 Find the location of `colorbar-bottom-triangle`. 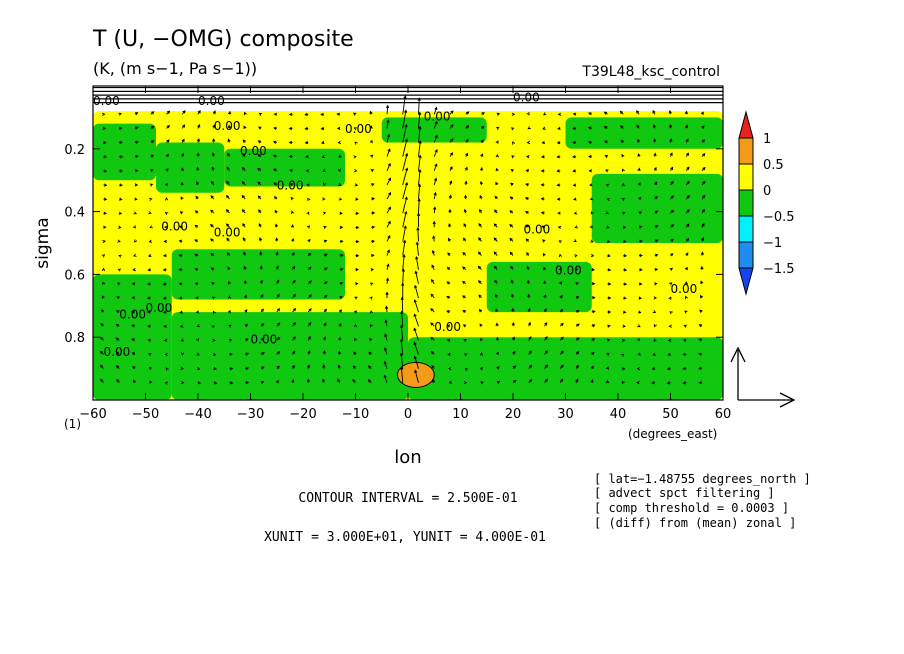

colorbar-bottom-triangle is located at coordinates (746, 281).